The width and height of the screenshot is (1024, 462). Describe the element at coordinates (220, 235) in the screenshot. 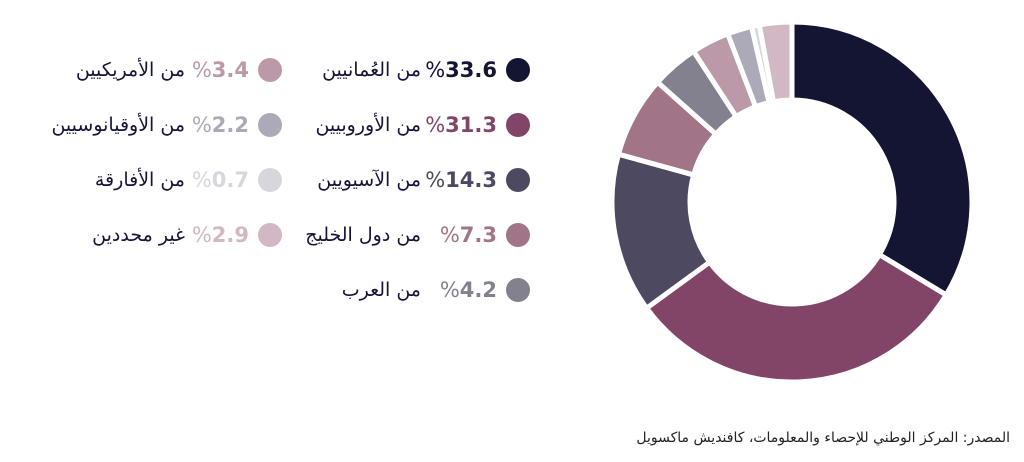

I see `legend-value: %2.9` at that location.